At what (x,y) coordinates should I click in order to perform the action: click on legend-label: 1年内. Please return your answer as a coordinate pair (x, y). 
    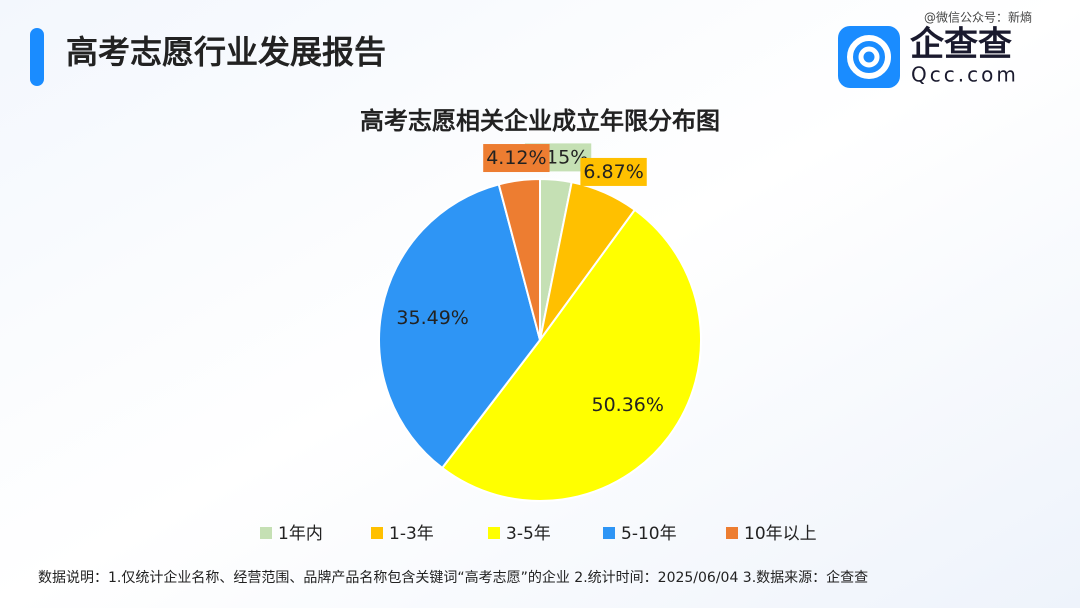
    Looking at the image, I should click on (300, 534).